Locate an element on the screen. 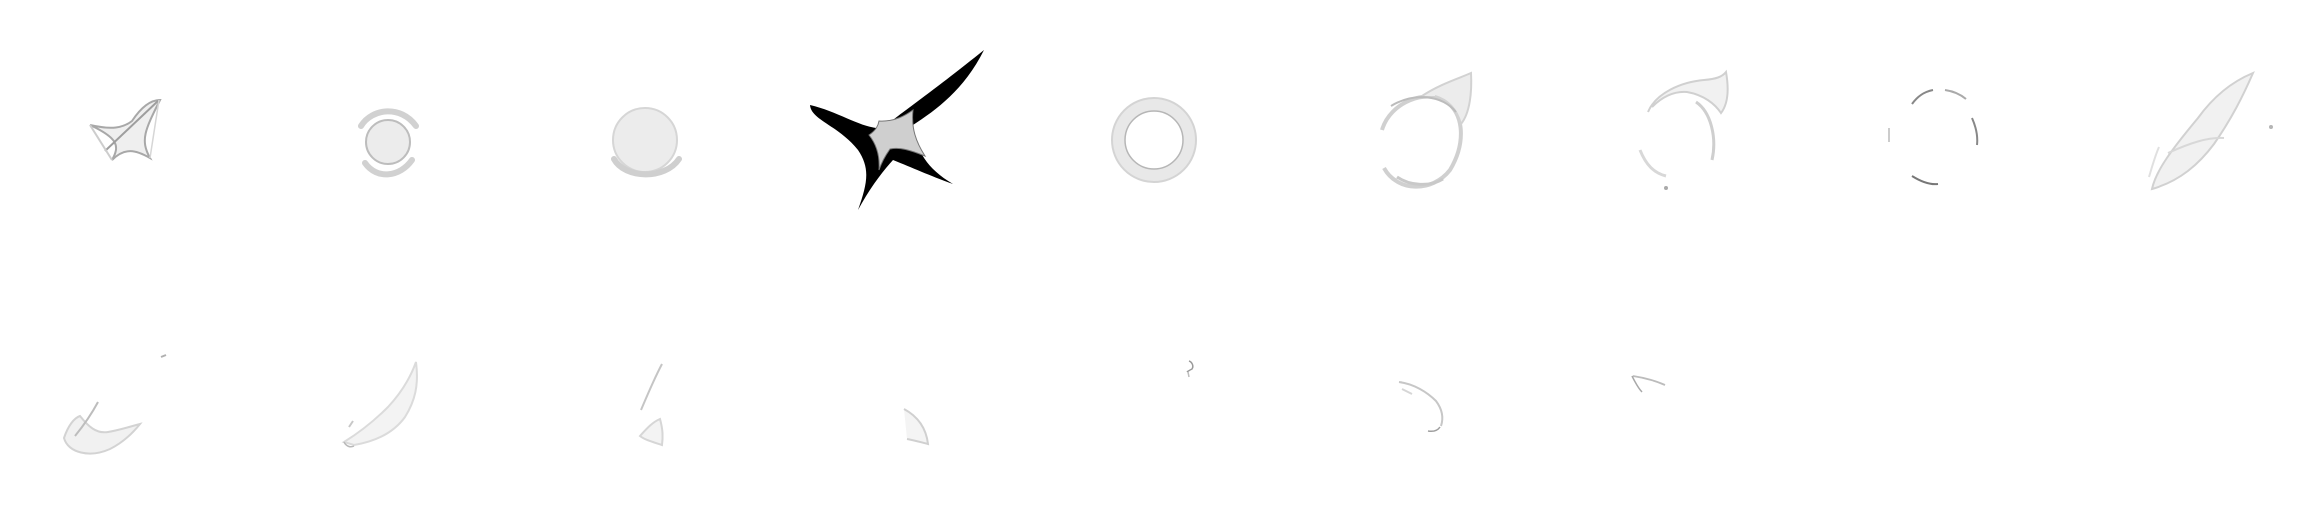 This screenshot has height=512, width=2304. swoosh-fade-3-icon is located at coordinates (640, 384).